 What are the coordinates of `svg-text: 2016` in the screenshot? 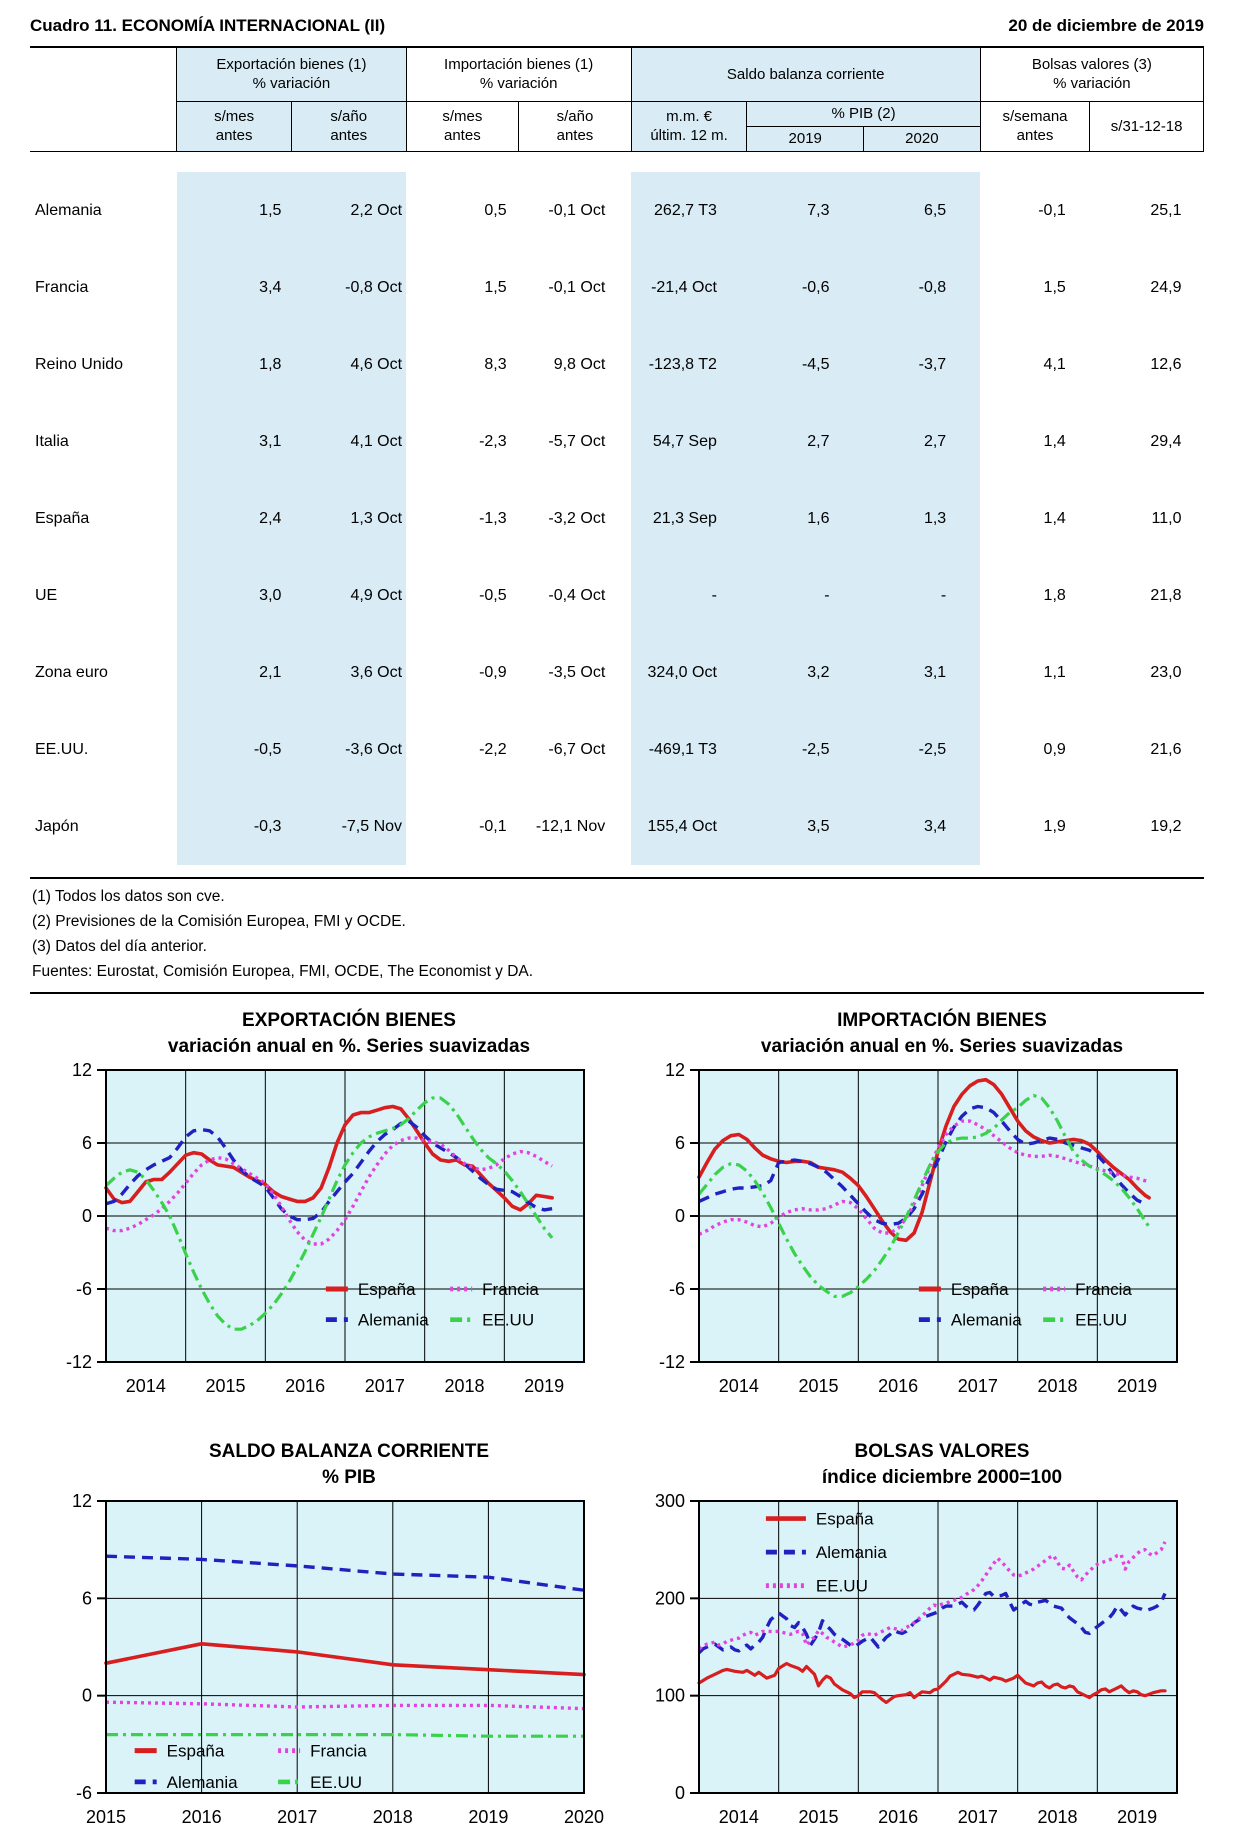 It's located at (898, 1386).